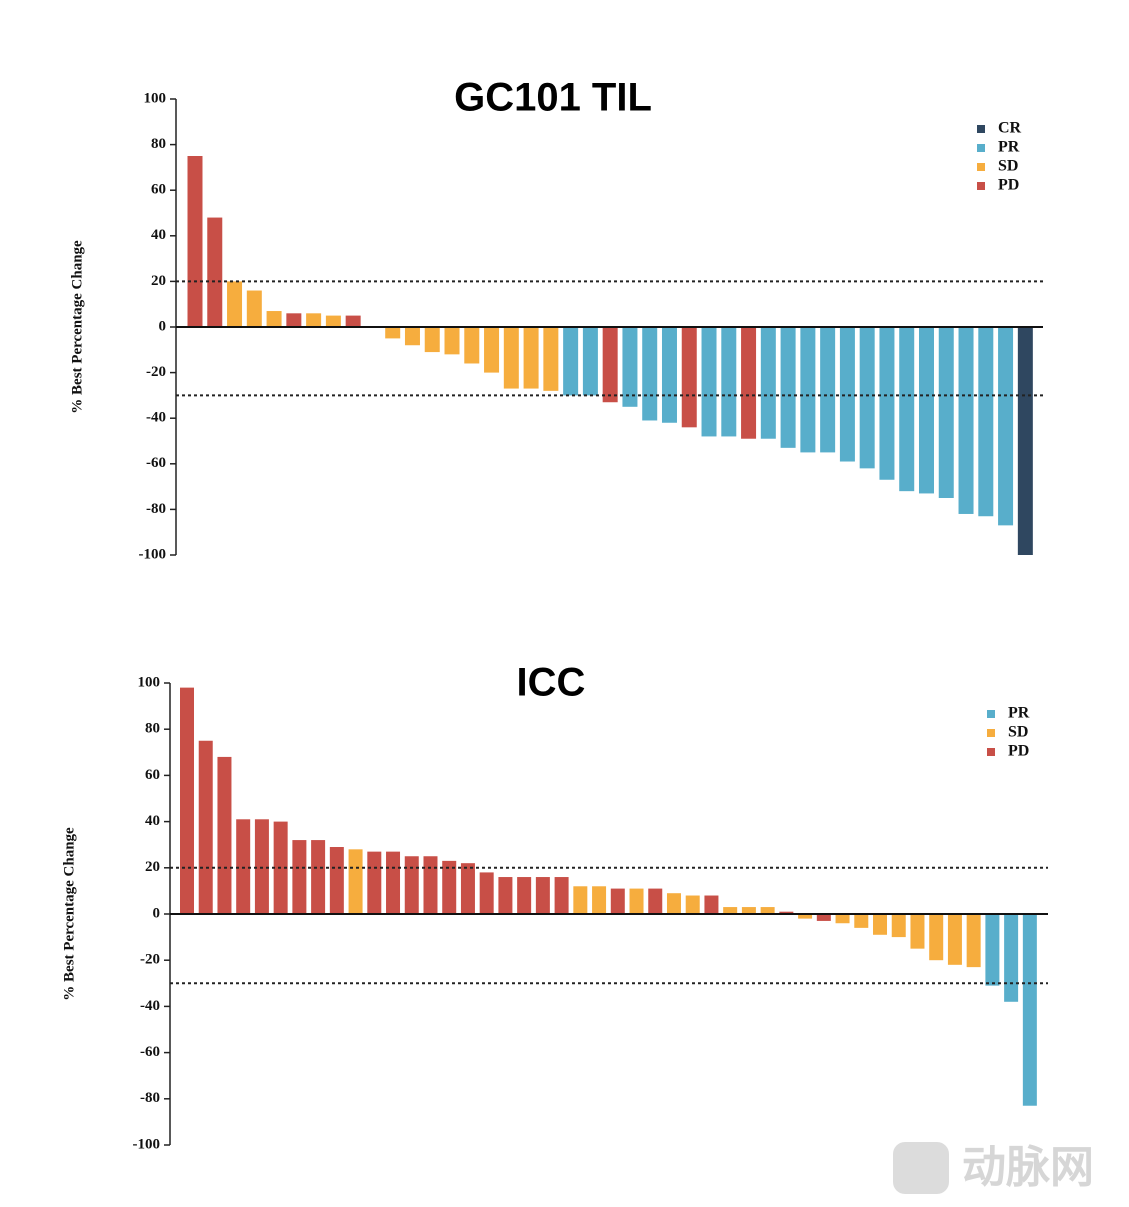 This screenshot has height=1207, width=1129. Describe the element at coordinates (69, 914) in the screenshot. I see `y-axis-label: % Best Percentage Change` at that location.